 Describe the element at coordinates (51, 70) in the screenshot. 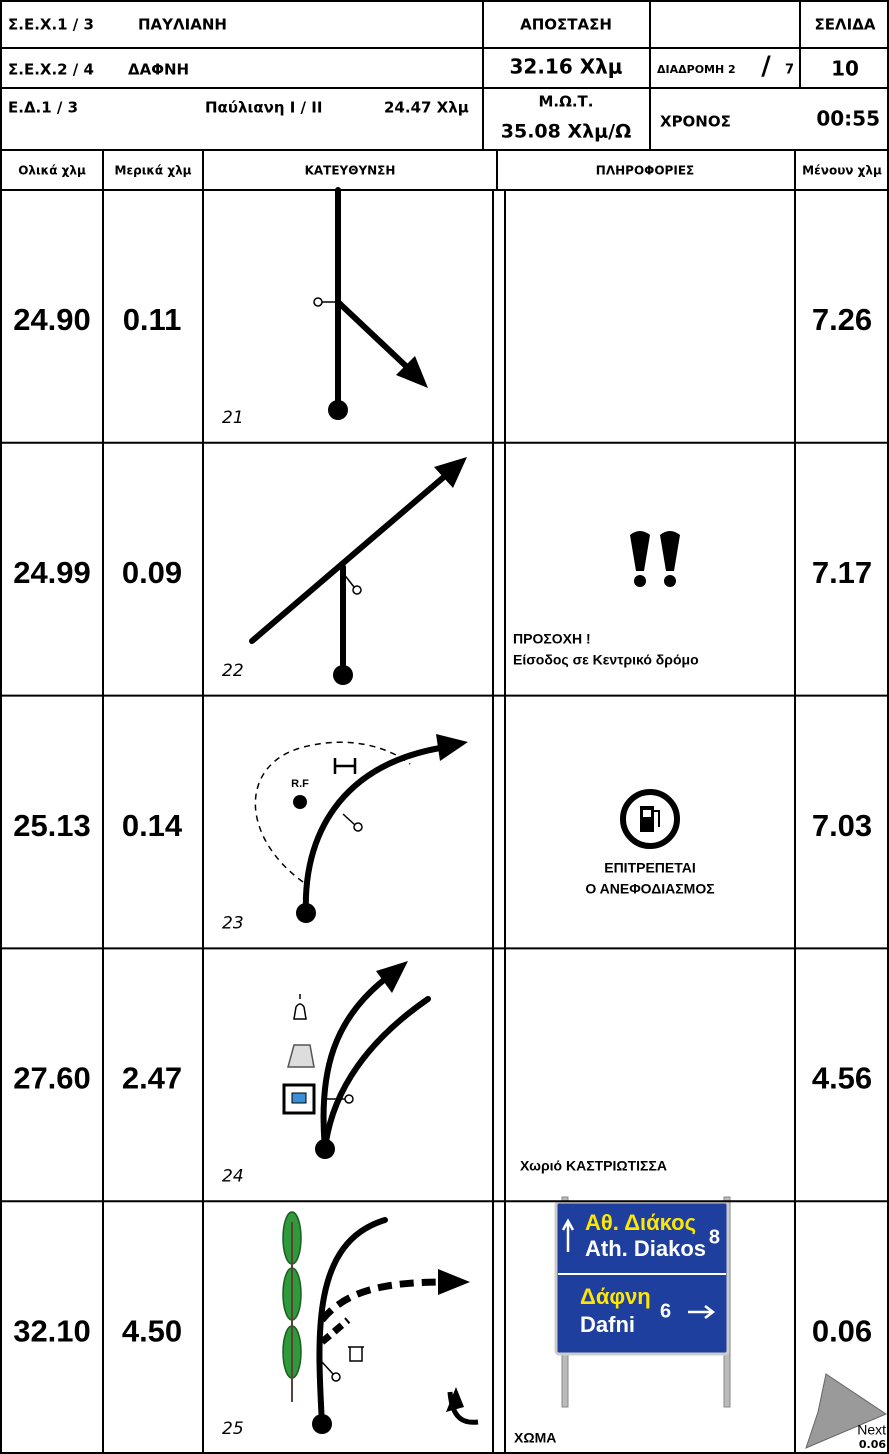

I see `sek2: Σ.Ε.Χ.2 / 4` at that location.